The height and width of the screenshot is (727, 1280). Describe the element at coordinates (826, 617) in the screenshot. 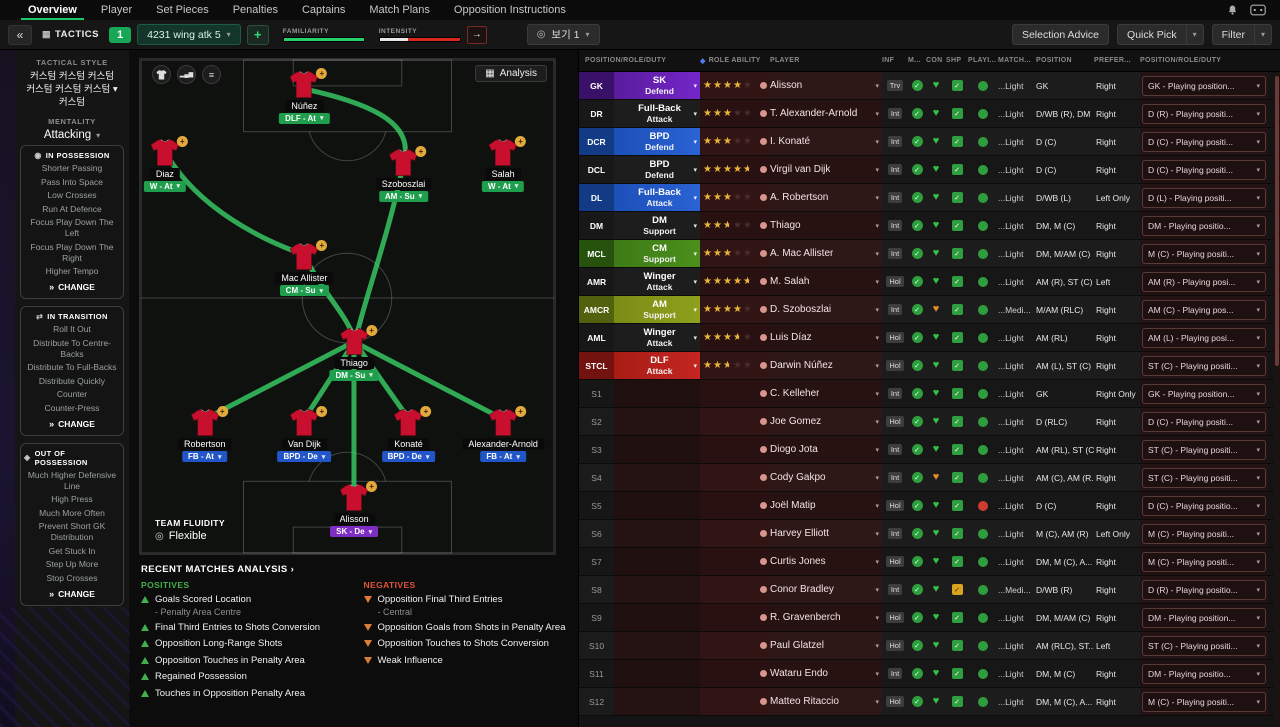

I see `player-cell: R. Gravenberch ▾` at that location.